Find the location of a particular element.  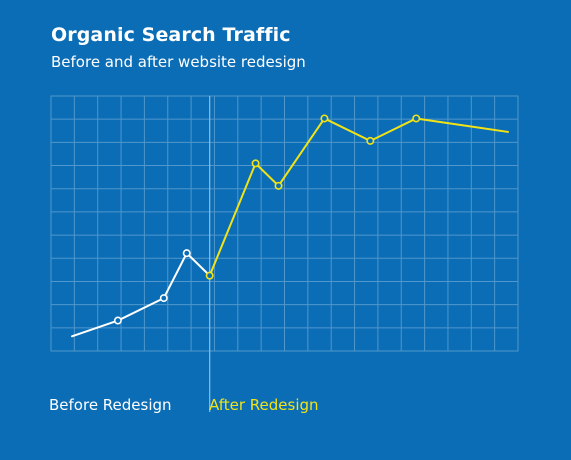

legend-before-redesign: Before Redesign is located at coordinates (110, 405).